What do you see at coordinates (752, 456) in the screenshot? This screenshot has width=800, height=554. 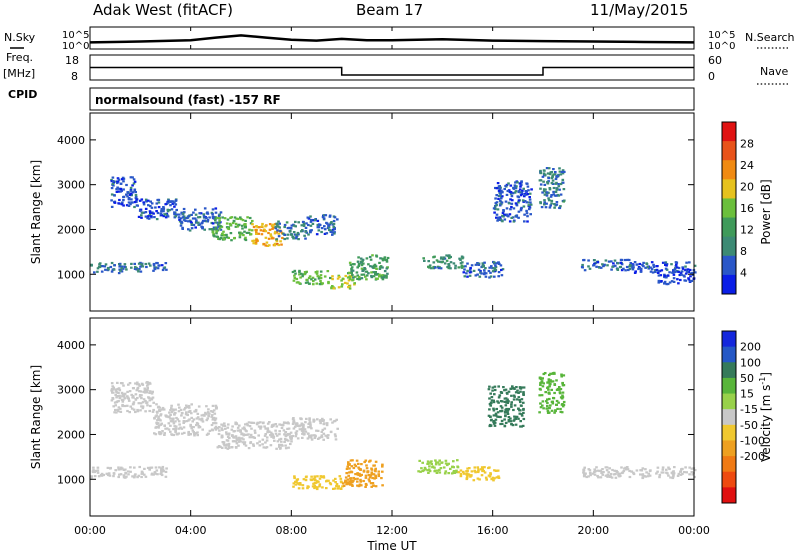 I see `velocity-colorbar-tick: -200` at bounding box center [752, 456].